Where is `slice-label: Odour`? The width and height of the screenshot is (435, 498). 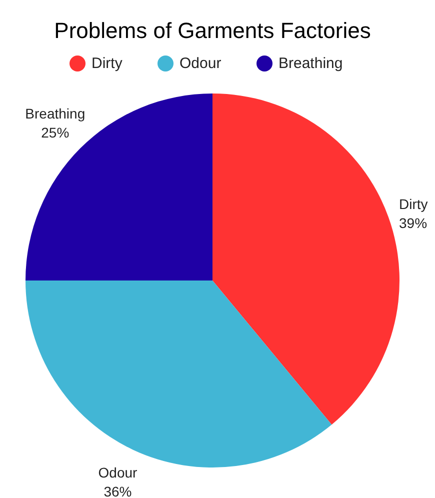 slice-label: Odour is located at coordinates (118, 472).